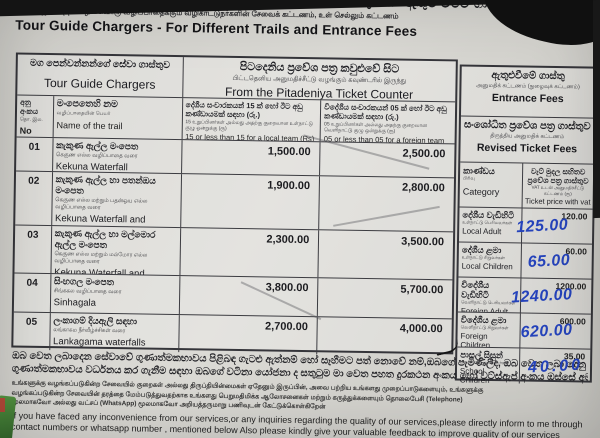  I want to click on tour-guide-chargers-sinhala: මග පෙන්වන්නන්ගේ සේවා ගාස්තුව, so click(100, 64).